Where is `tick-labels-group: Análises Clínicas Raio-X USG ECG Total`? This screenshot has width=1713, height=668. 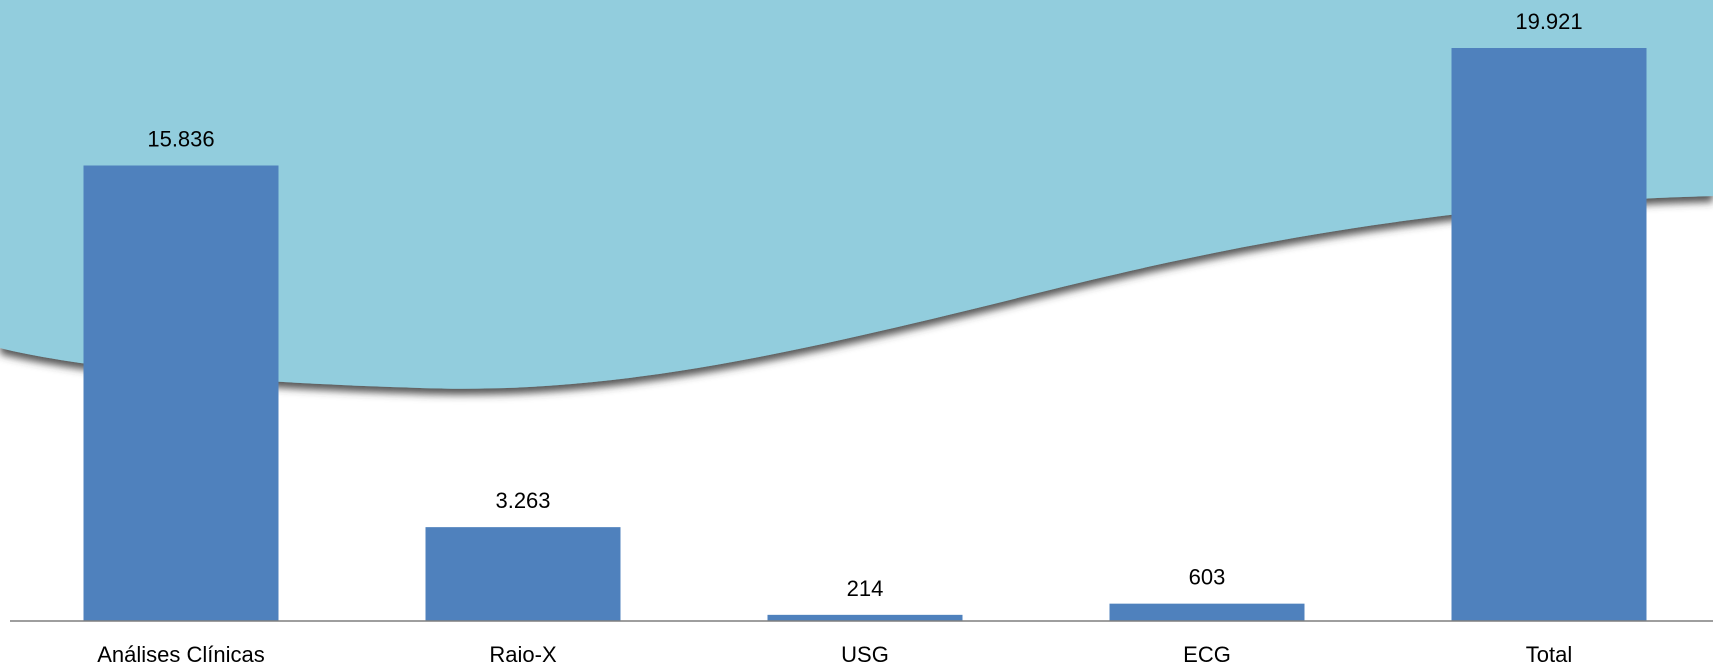
tick-labels-group: Análises Clínicas Raio-X USG ECG Total is located at coordinates (834, 654).